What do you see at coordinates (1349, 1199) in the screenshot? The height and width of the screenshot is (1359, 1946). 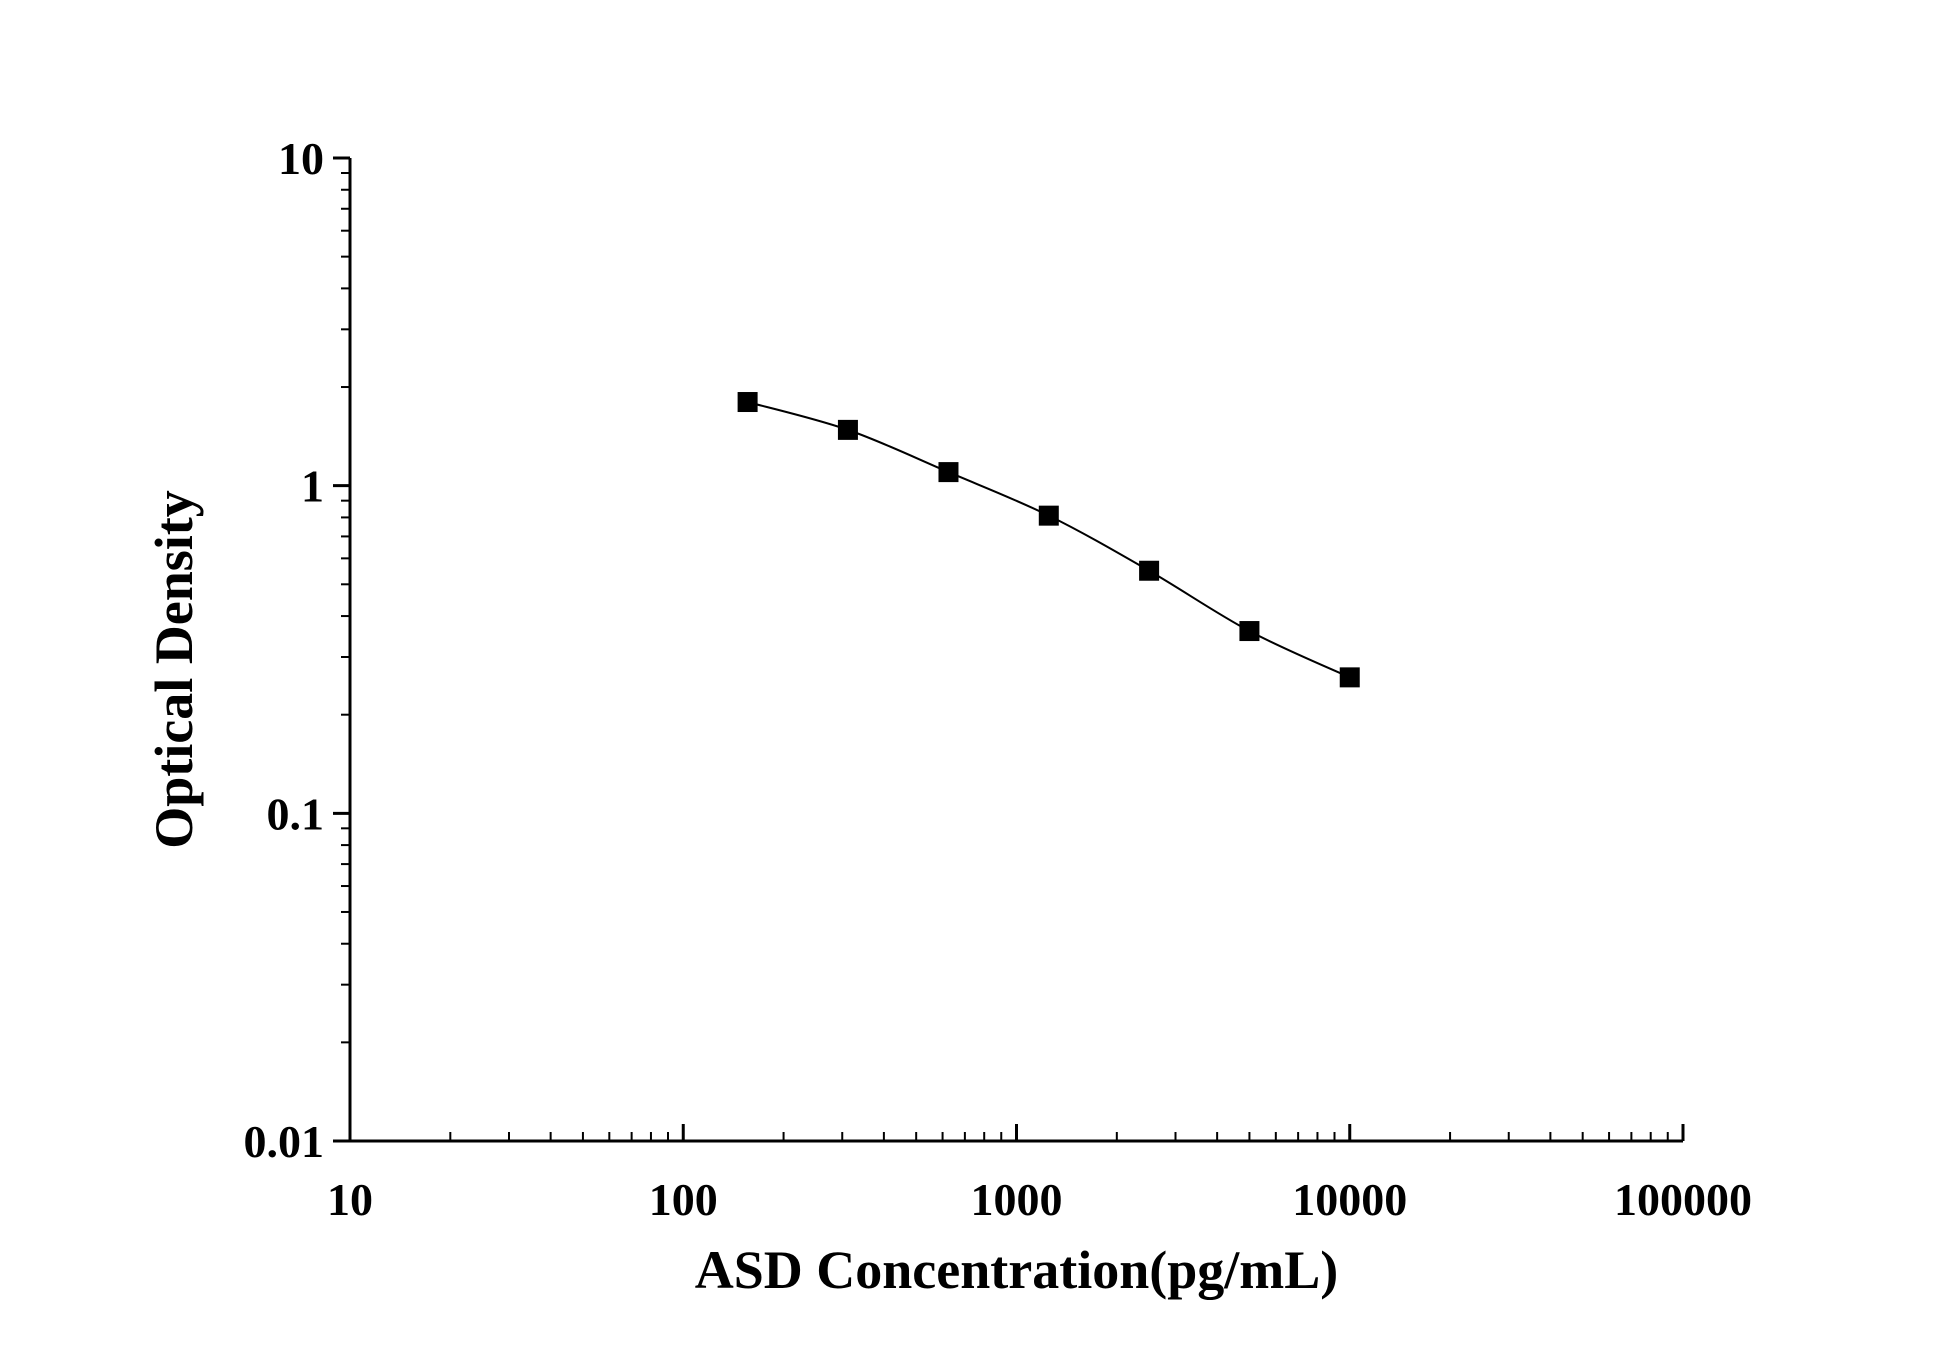 I see `x-tick-label: 10000` at bounding box center [1349, 1199].